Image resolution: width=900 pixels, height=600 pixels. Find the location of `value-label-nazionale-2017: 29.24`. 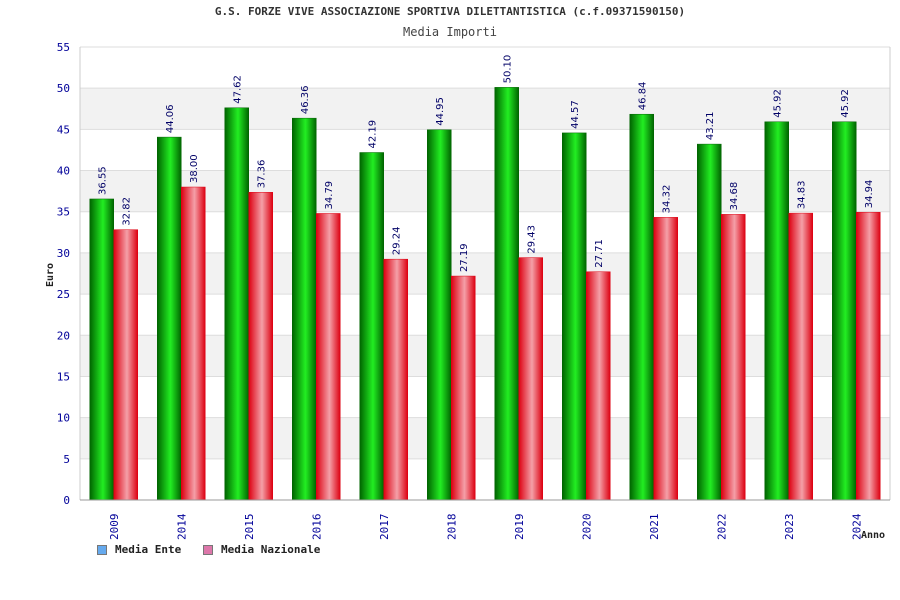

value-label-nazionale-2017: 29.24 is located at coordinates (397, 241).